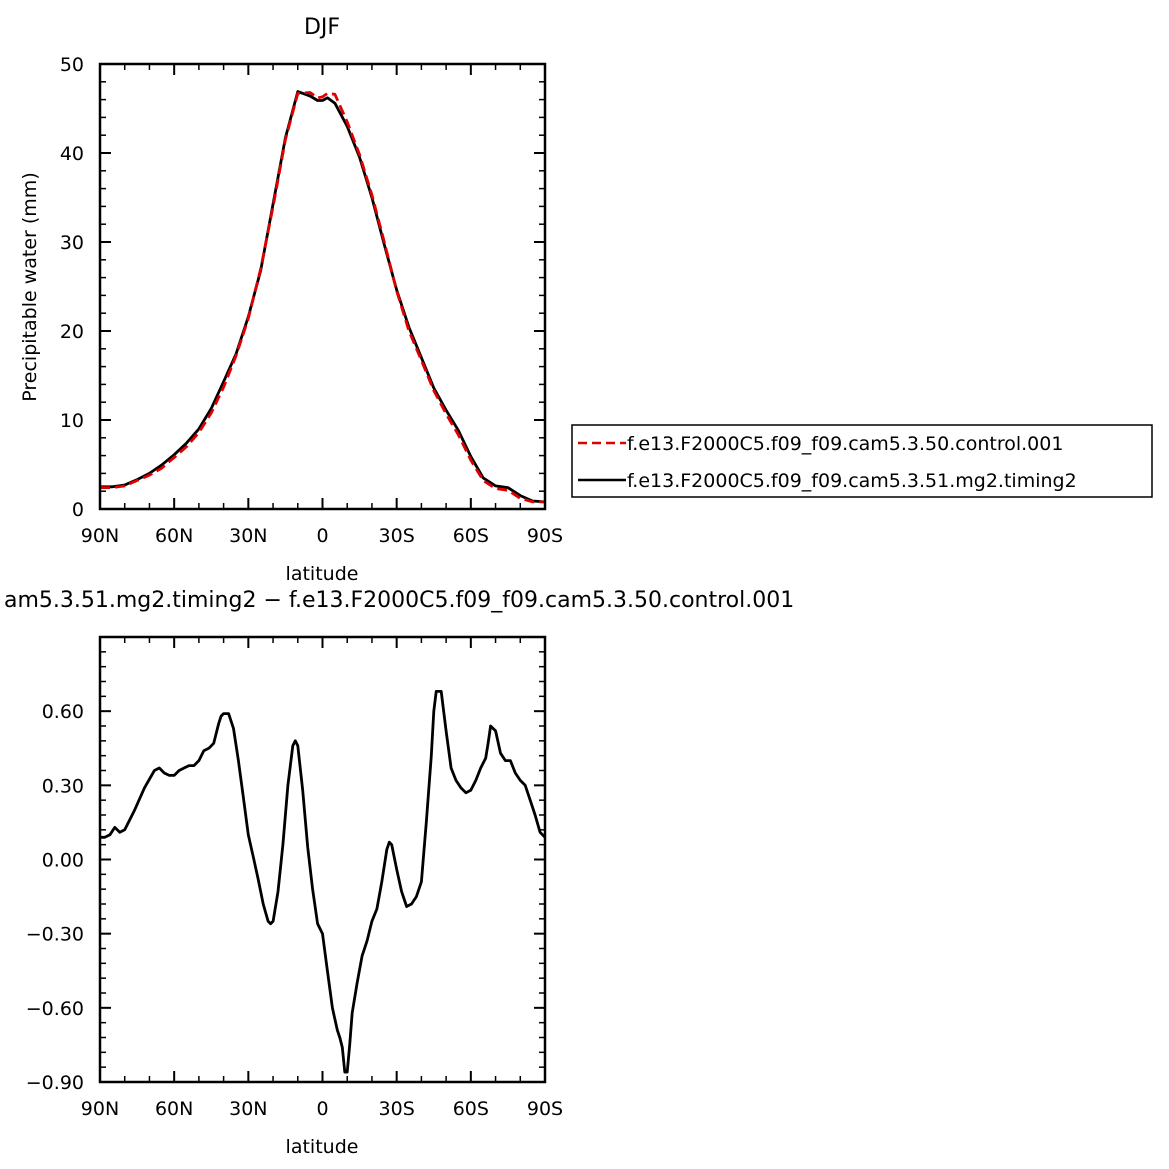 This screenshot has width=1169, height=1169. What do you see at coordinates (72, 154) in the screenshot?
I see `y-tick-label: 40` at bounding box center [72, 154].